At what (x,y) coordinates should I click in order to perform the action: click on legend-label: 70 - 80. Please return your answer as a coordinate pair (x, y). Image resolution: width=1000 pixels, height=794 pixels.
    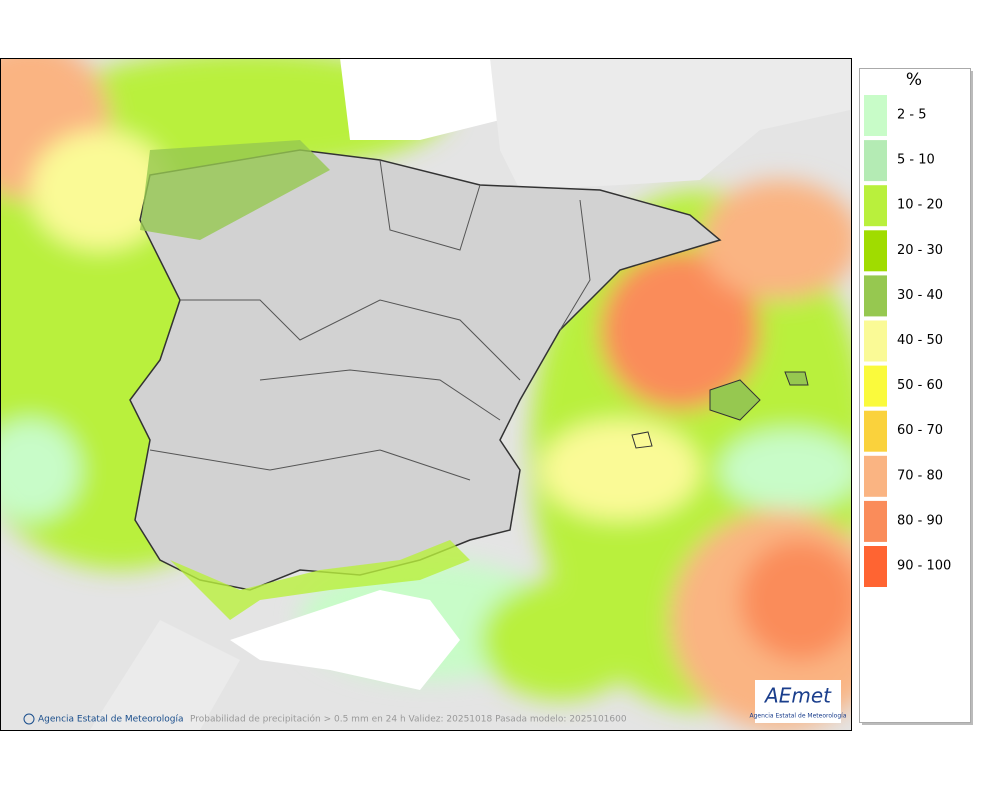
    Looking at the image, I should click on (920, 475).